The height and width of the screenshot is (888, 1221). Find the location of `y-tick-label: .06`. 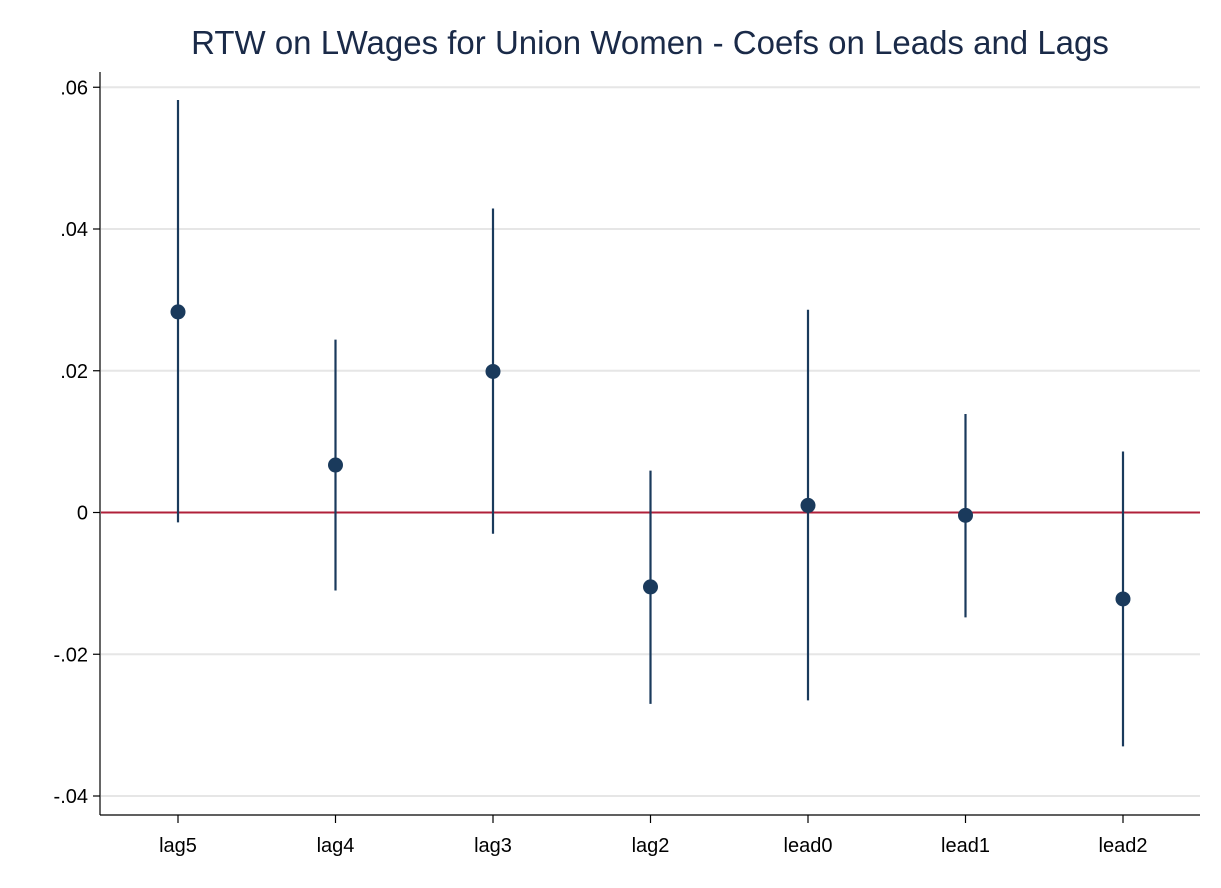

y-tick-label: .06 is located at coordinates (74, 88).